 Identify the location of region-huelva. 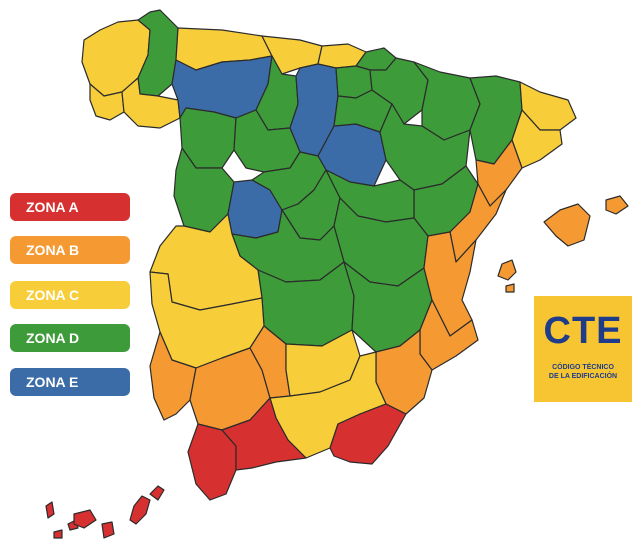
(173, 376).